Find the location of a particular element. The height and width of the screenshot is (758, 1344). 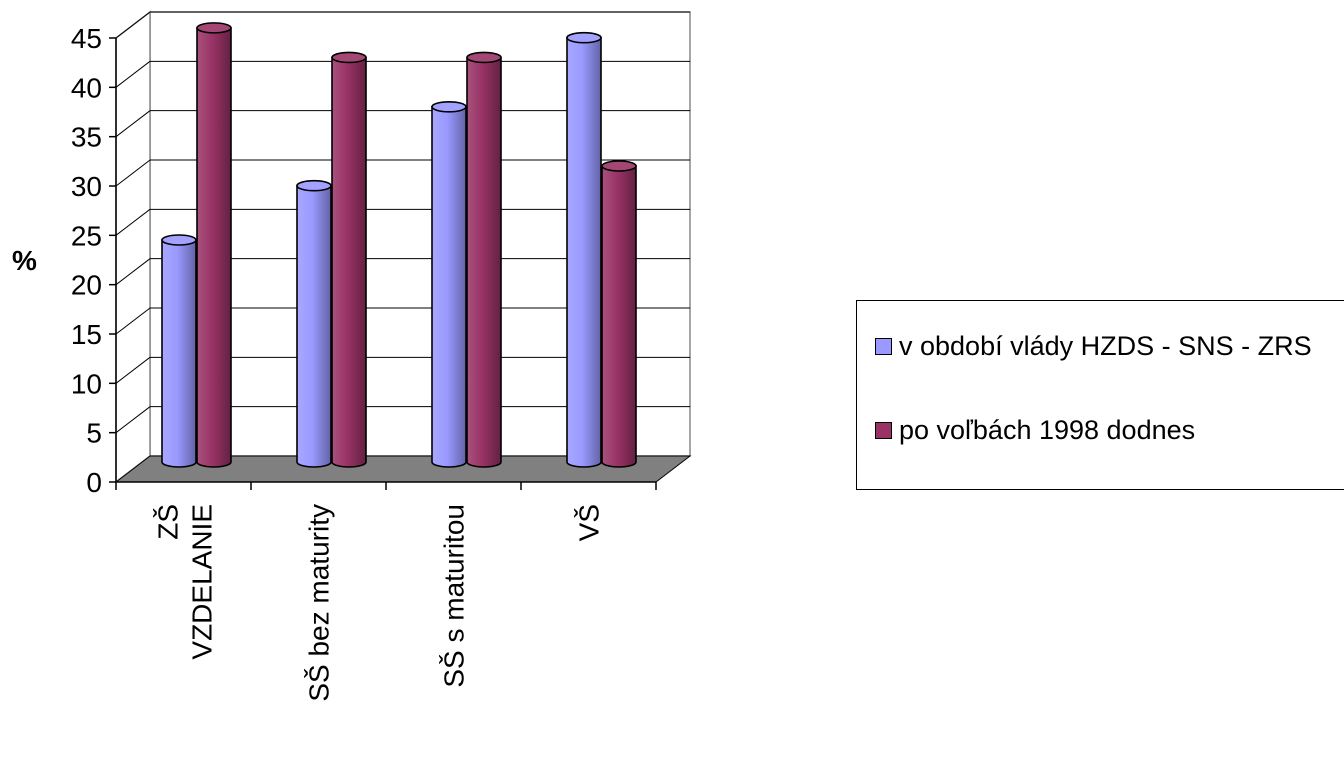

y-tick-label: 10 is located at coordinates (86, 383).